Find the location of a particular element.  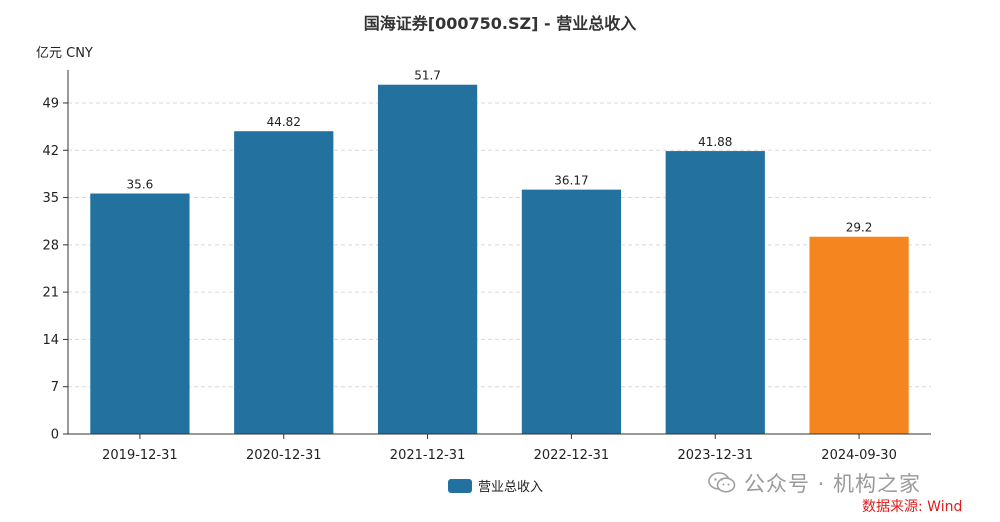

legend: 营业总收入 is located at coordinates (495, 485).